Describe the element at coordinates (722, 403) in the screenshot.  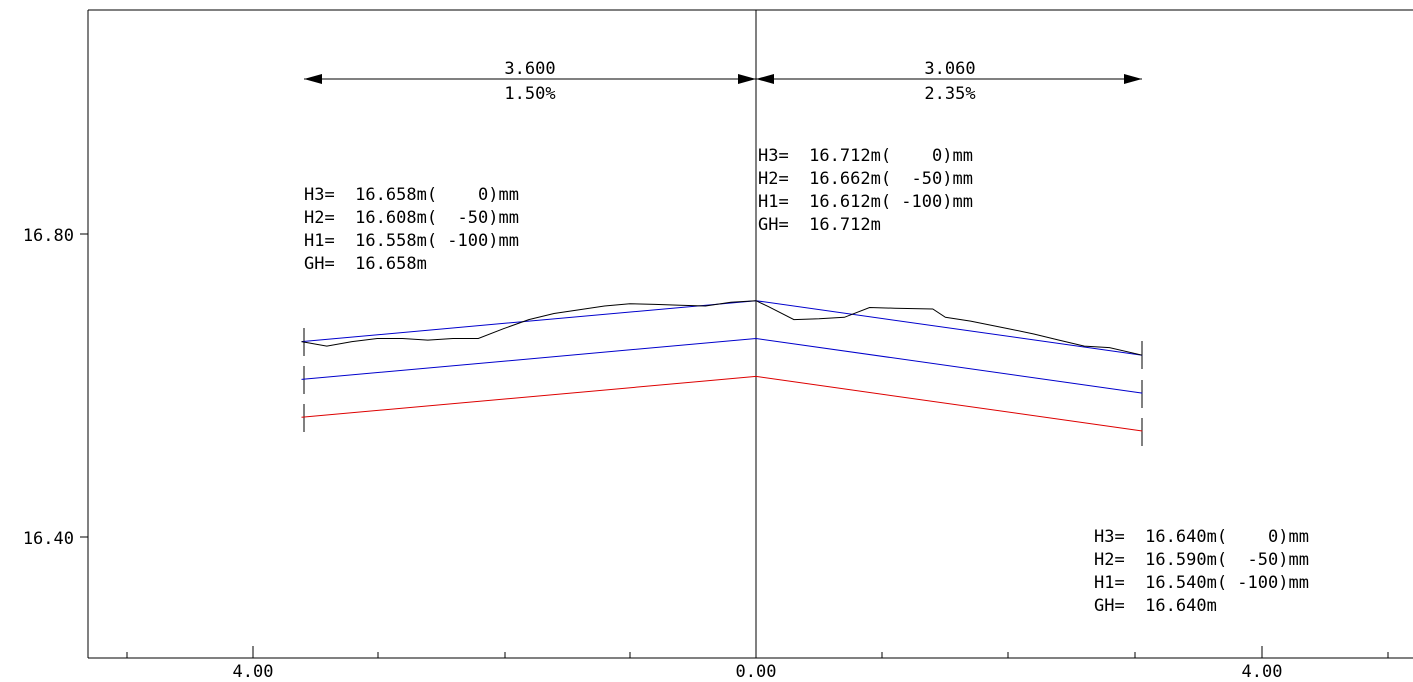
I see `h1-line` at that location.